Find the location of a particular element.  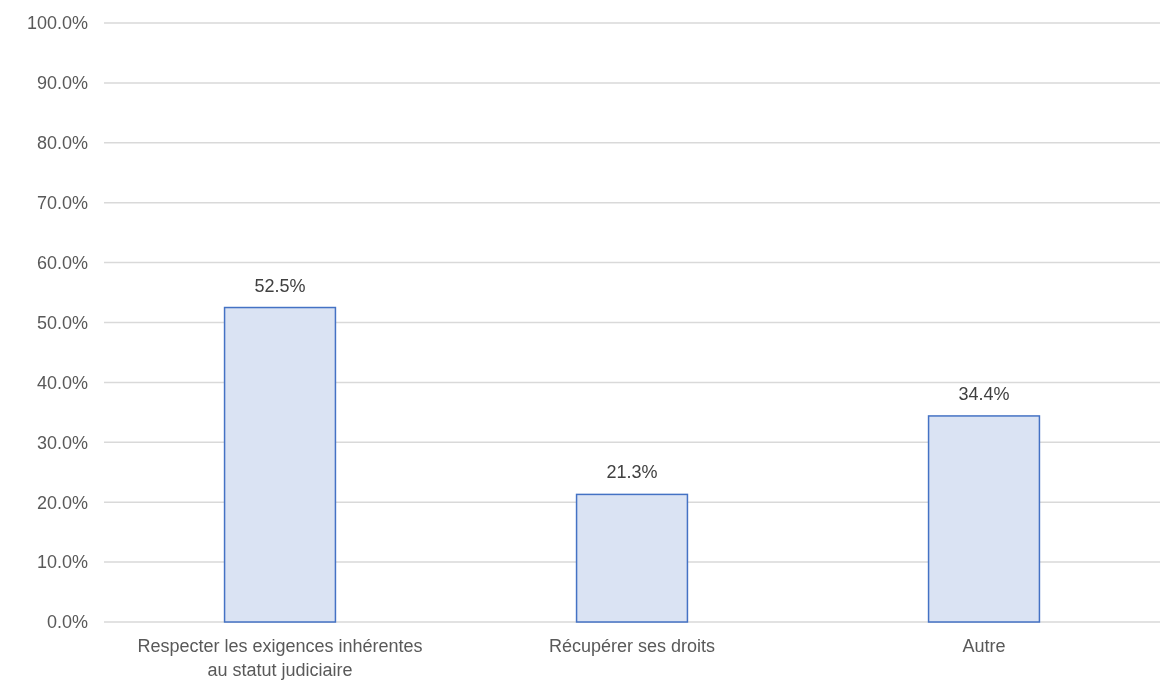

y-tick-label: 20.0% is located at coordinates (62, 502).